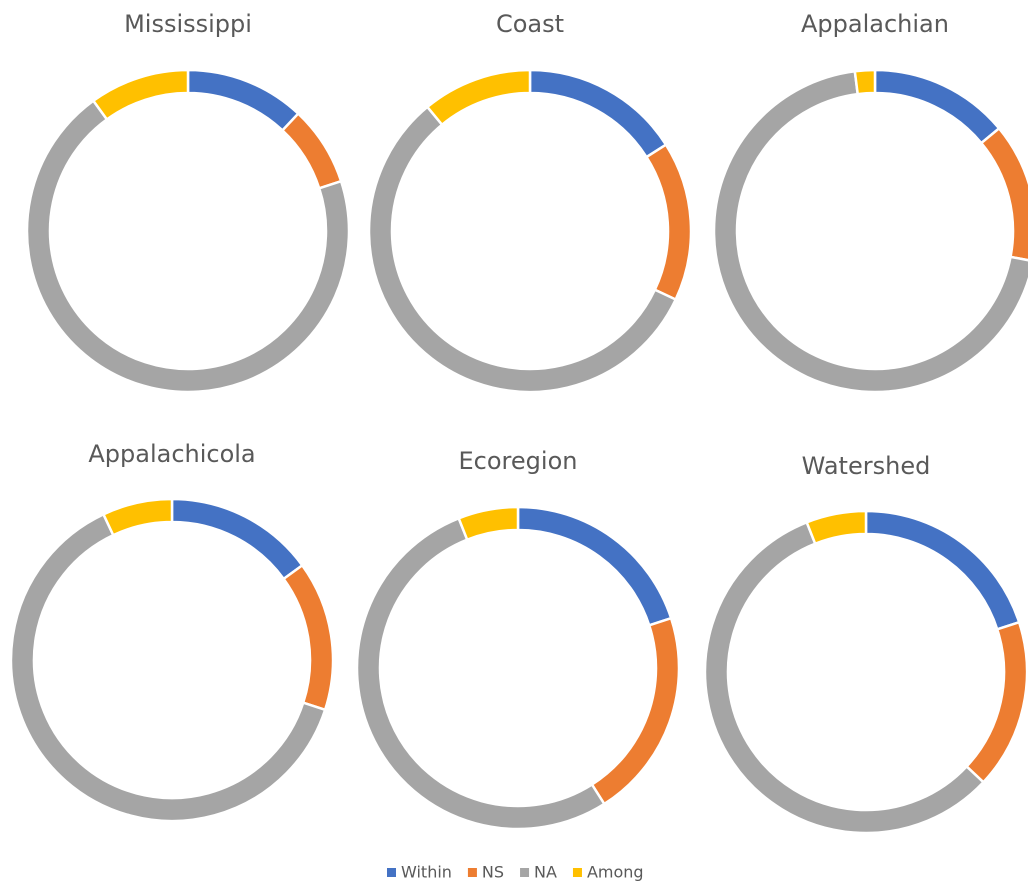 The width and height of the screenshot is (1028, 883). Describe the element at coordinates (545, 872) in the screenshot. I see `legend-label: NA` at that location.